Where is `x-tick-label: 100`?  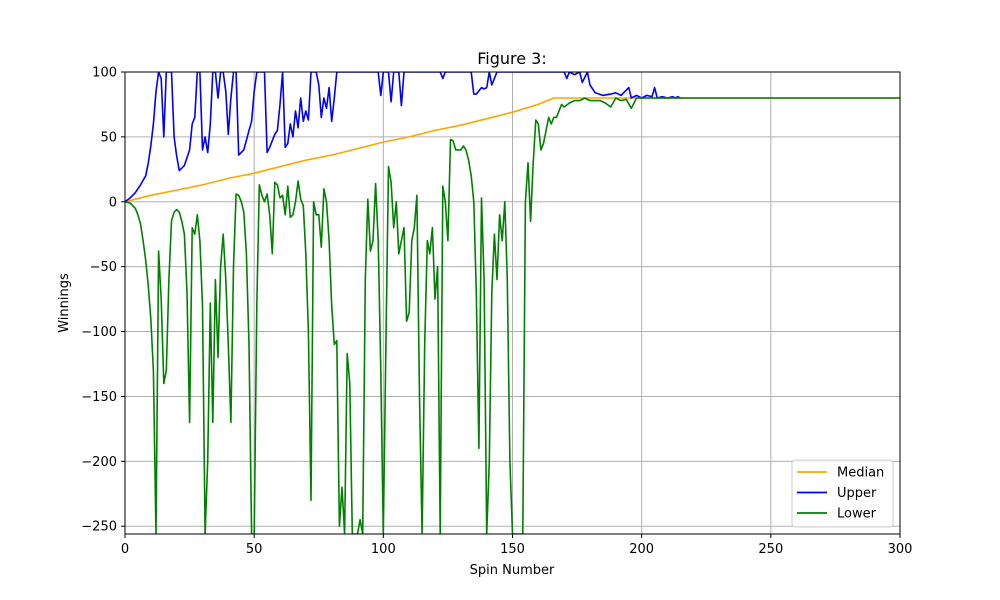
x-tick-label: 100 is located at coordinates (383, 549).